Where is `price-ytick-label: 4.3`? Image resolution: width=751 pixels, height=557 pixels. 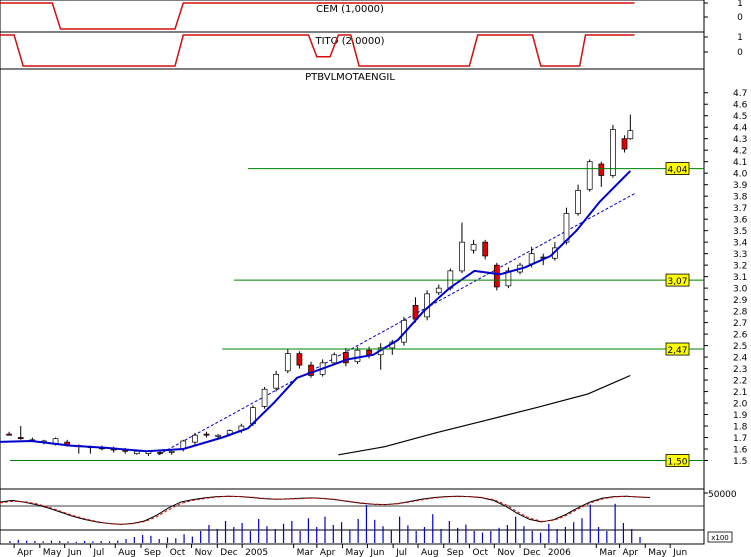 price-ytick-label: 4.3 is located at coordinates (740, 140).